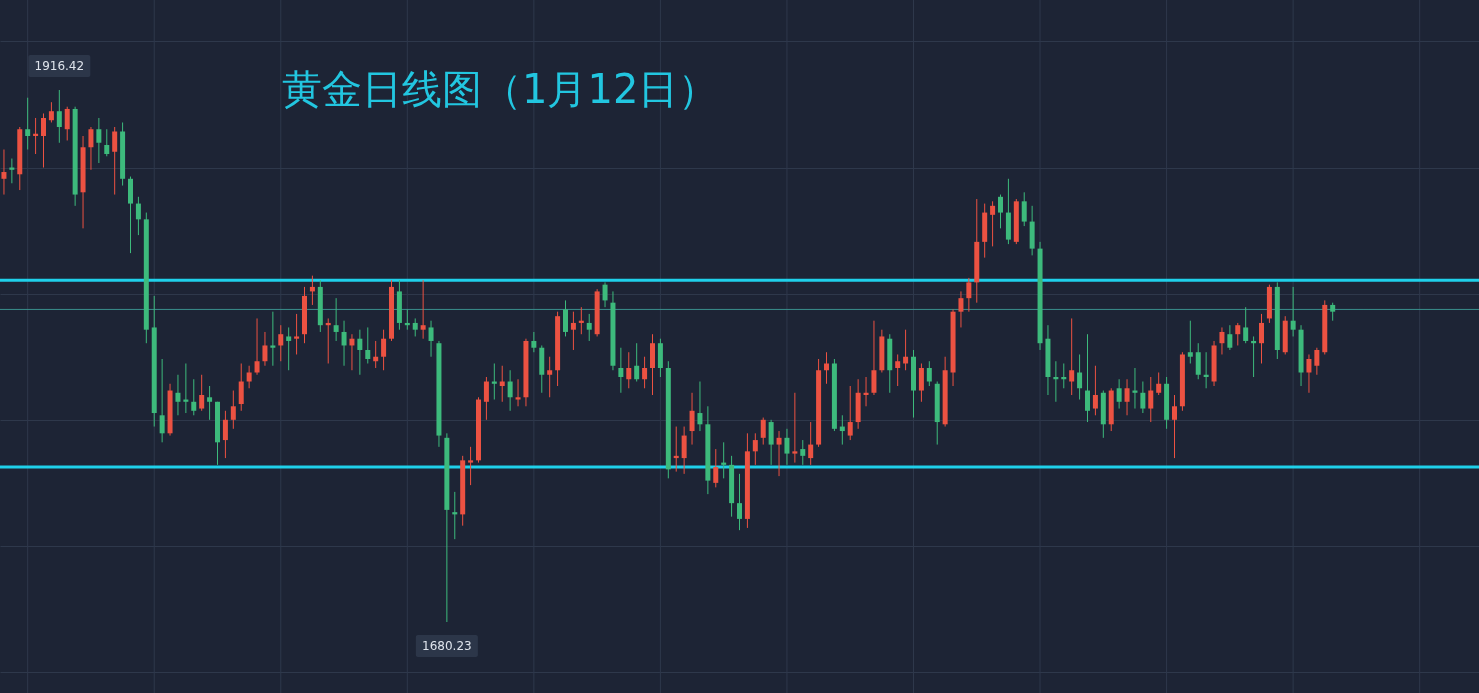  I want to click on annotation: 1916.42, so click(59, 66).